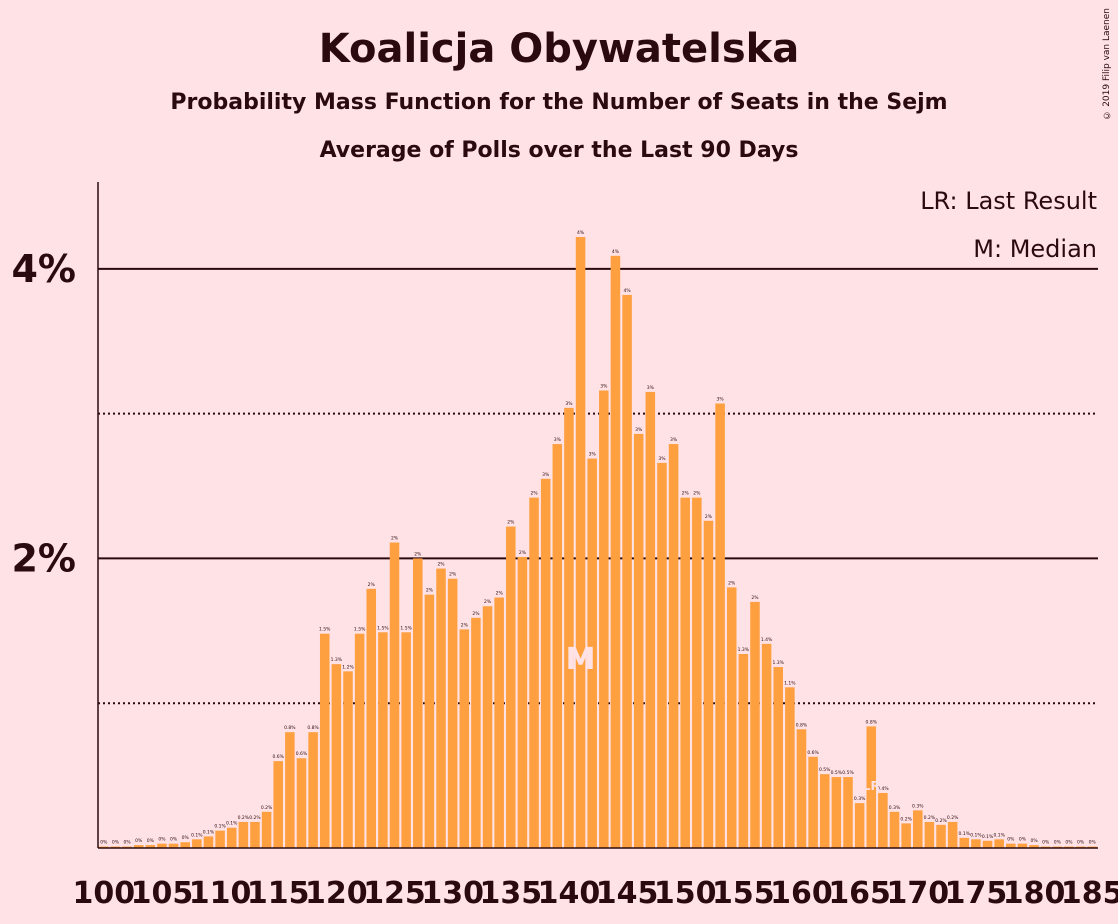 Image resolution: width=1118 pixels, height=924 pixels. I want to click on x-tick-label: 145, so click(627, 893).